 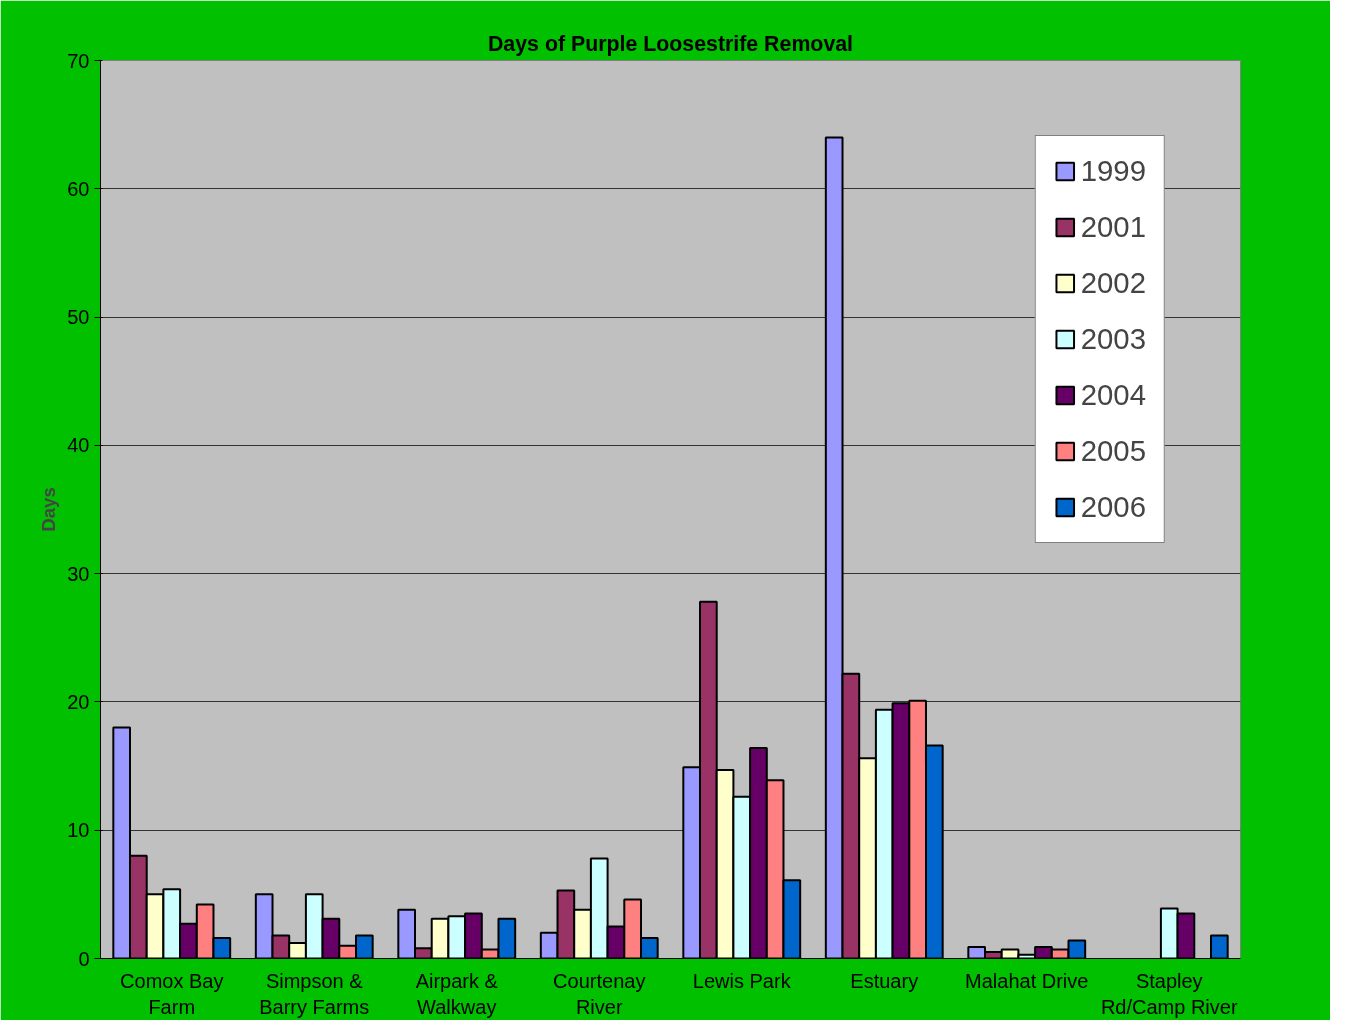 What do you see at coordinates (1113, 507) in the screenshot?
I see `legend-label: 2006` at bounding box center [1113, 507].